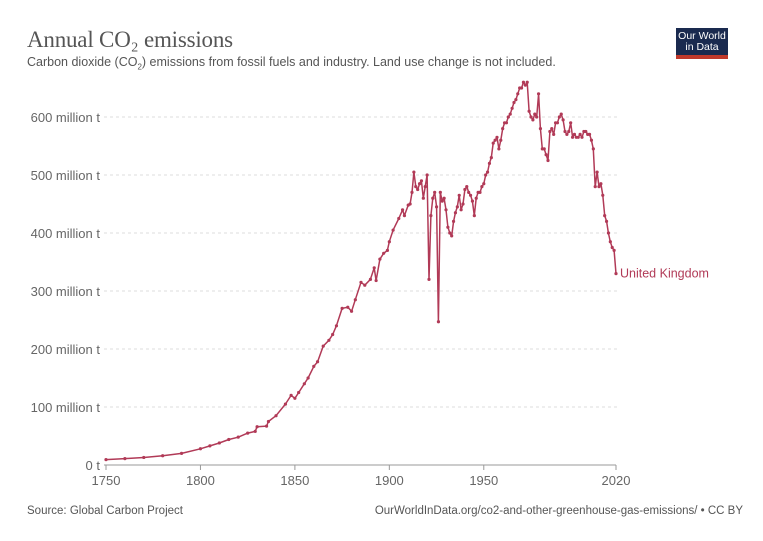 Image resolution: width=763 pixels, height=541 pixels. Describe the element at coordinates (664, 274) in the screenshot. I see `series-label: United Kingdom` at that location.